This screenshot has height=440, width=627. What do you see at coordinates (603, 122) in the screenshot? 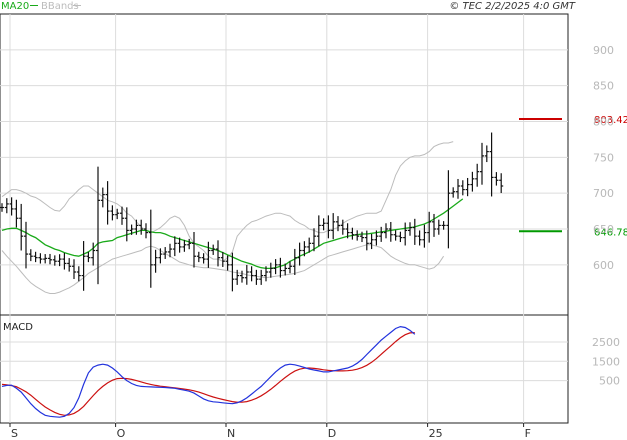
I see `price-y-tick-label: 800` at bounding box center [603, 122].